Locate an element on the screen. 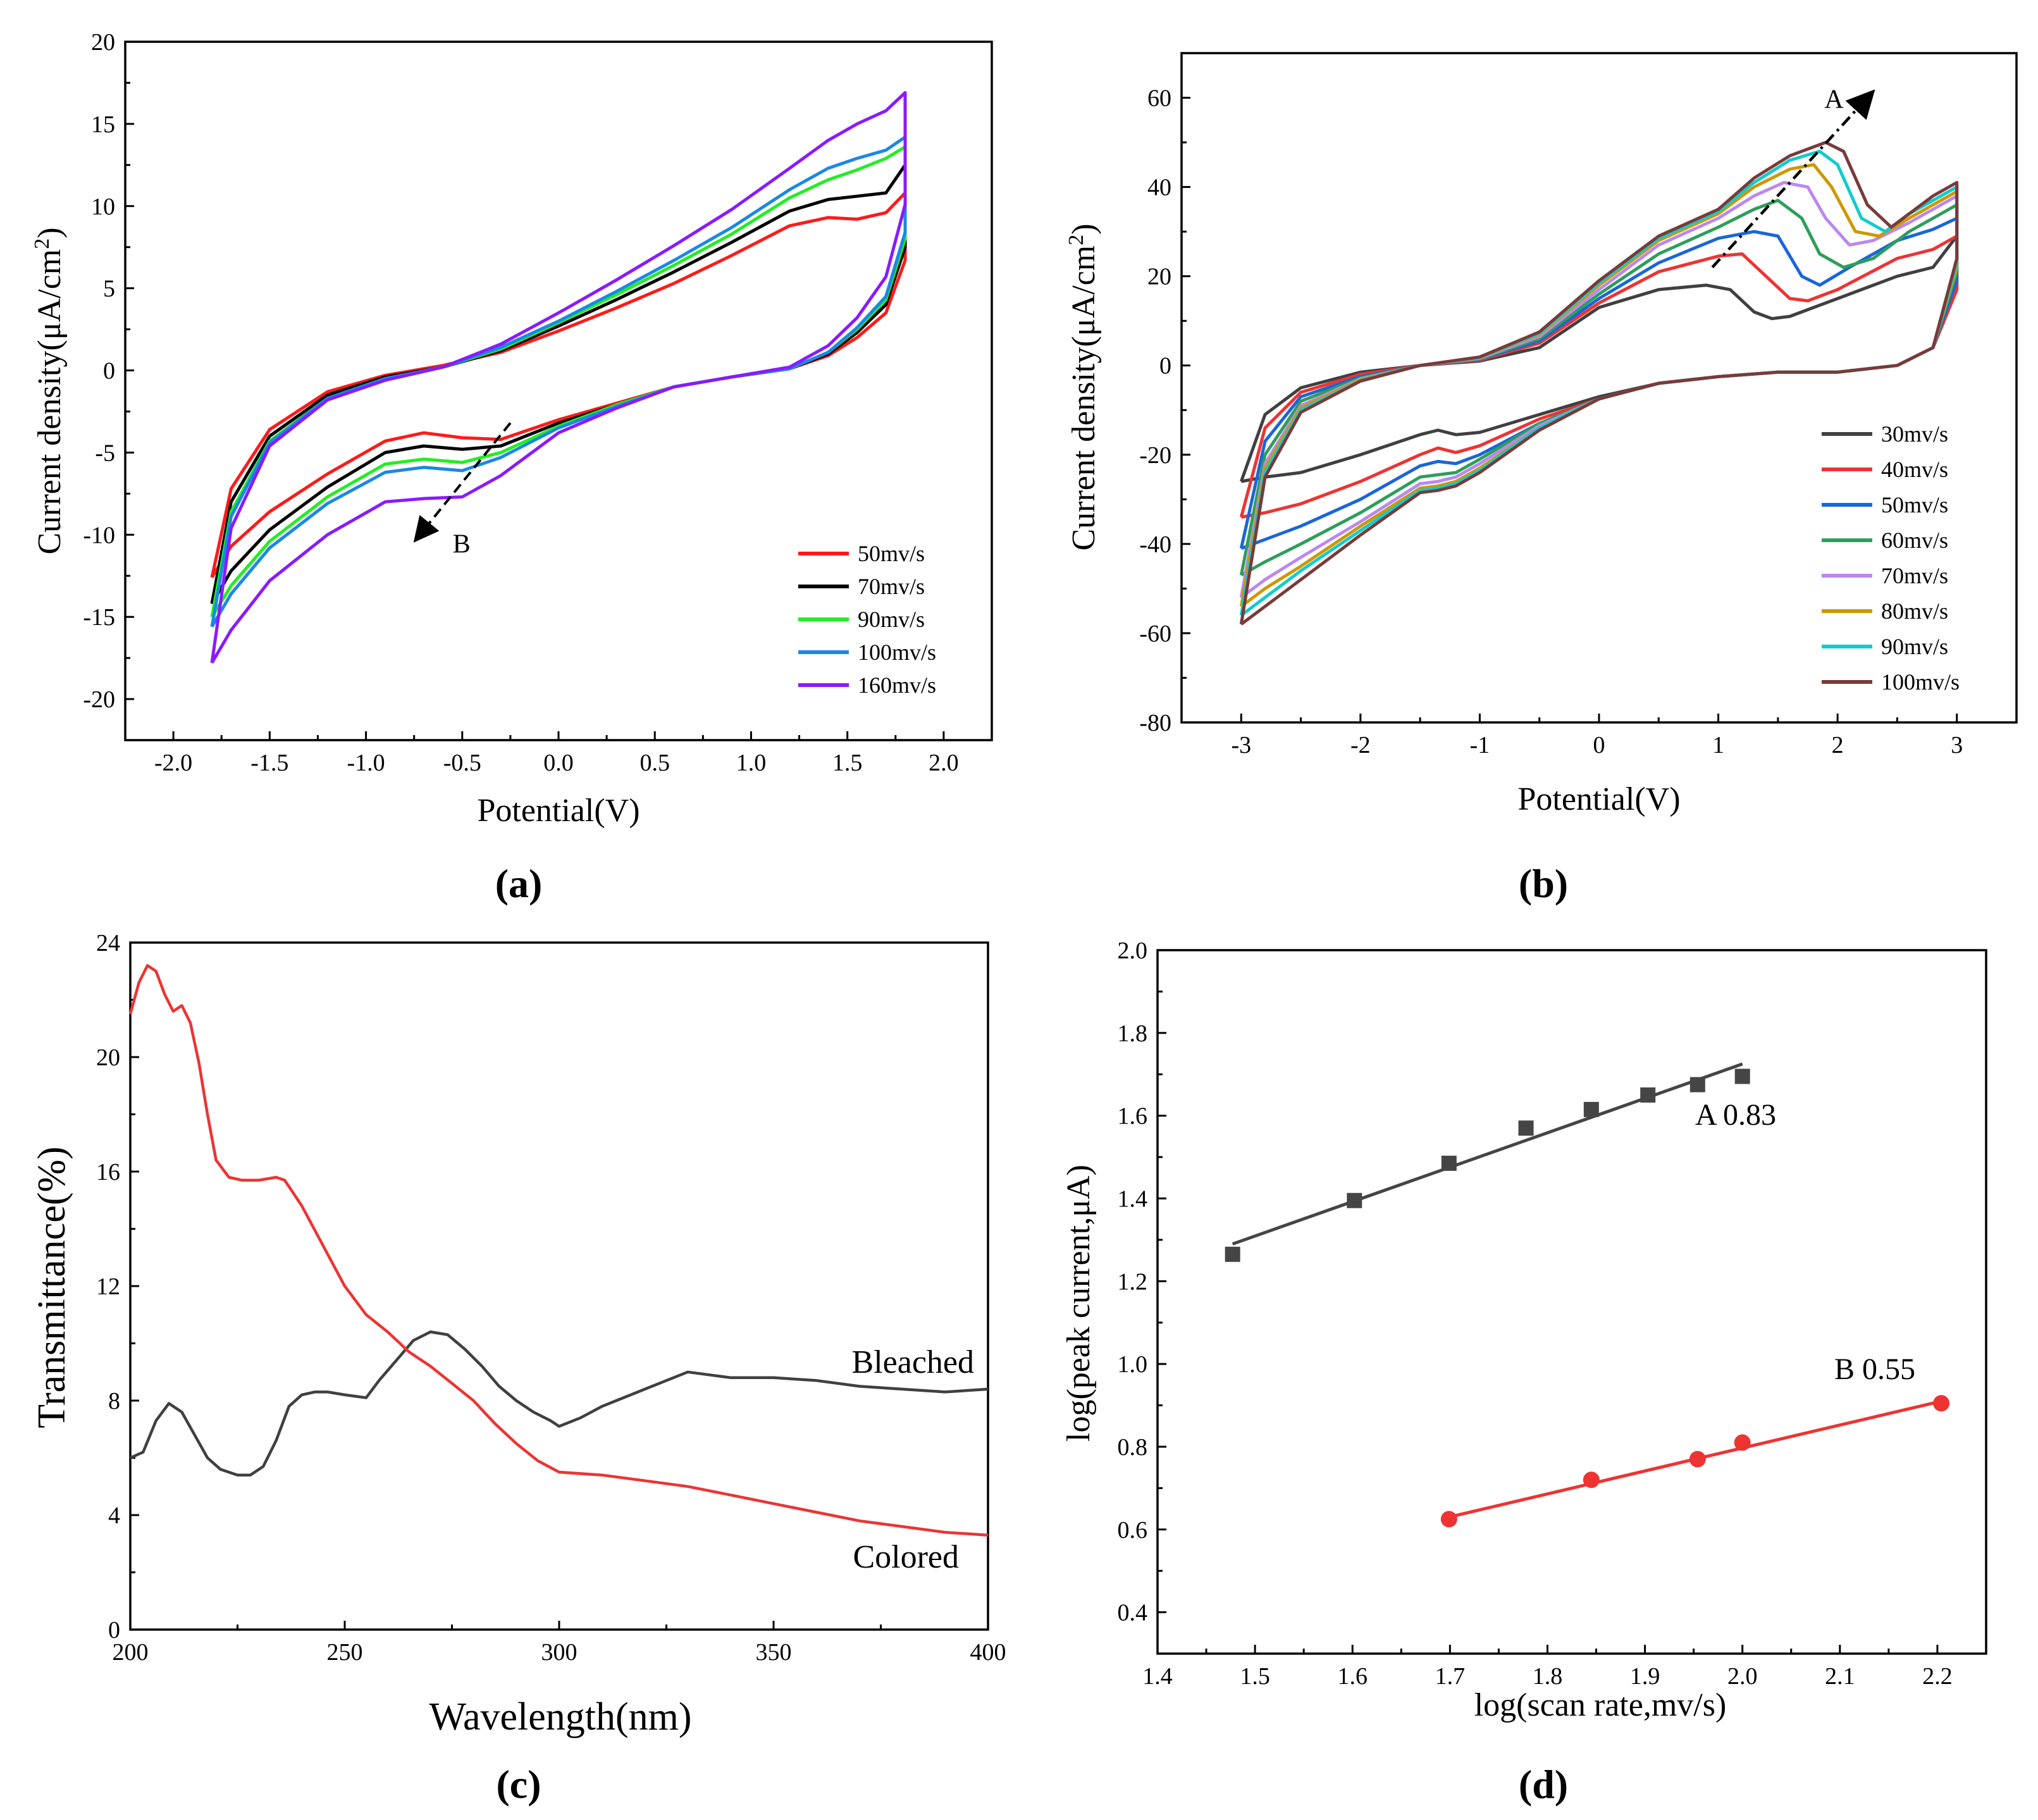 This screenshot has height=1820, width=2038. d-fit-line is located at coordinates (1488, 1154).